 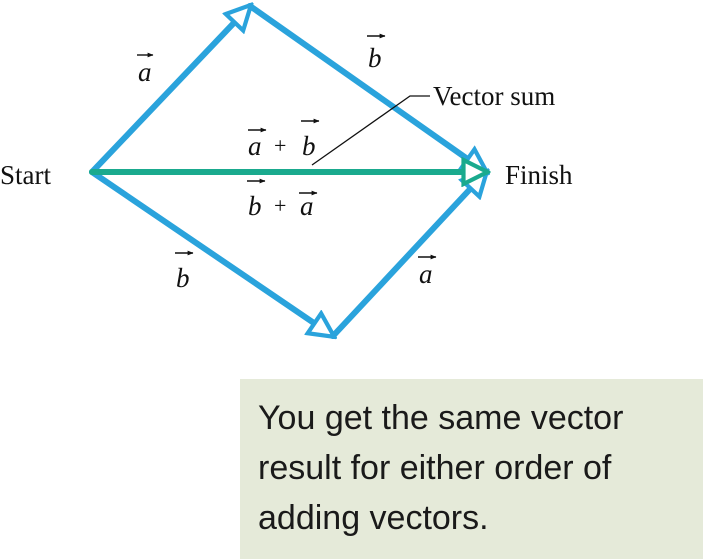 What do you see at coordinates (408, 255) in the screenshot?
I see `vector-a-lower` at bounding box center [408, 255].